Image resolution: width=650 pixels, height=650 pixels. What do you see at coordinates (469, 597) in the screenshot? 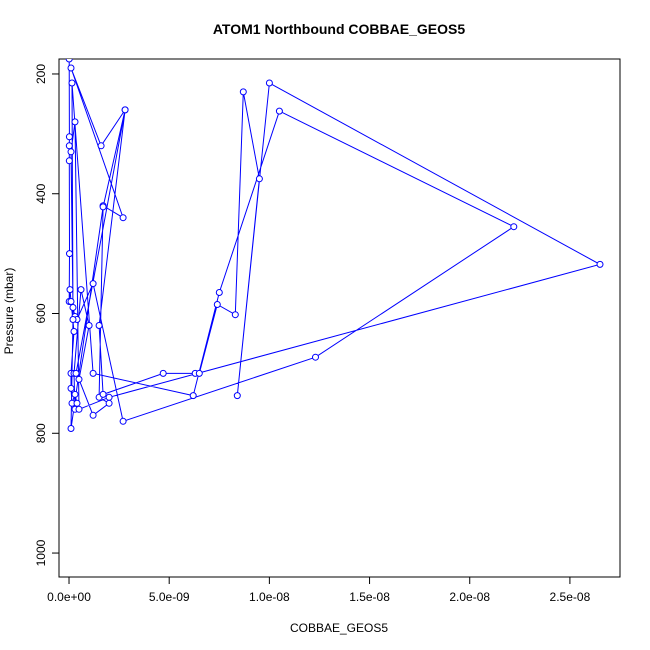
I see `x-tick-label: 2.0e-08` at bounding box center [469, 597].